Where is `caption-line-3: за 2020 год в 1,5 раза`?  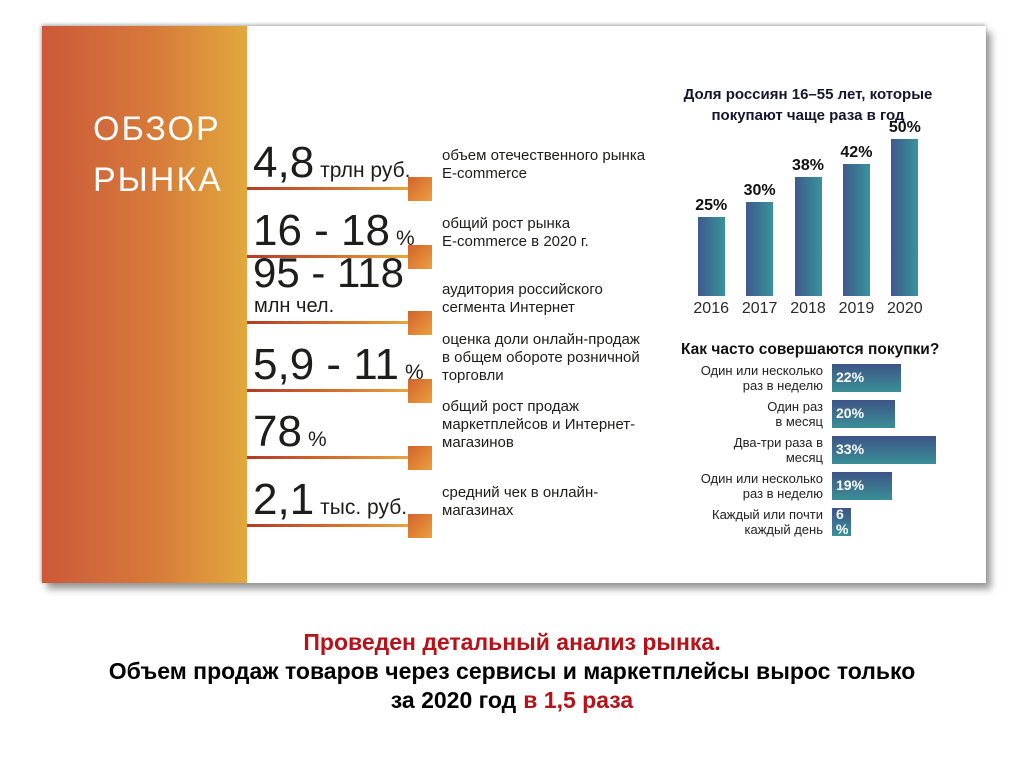 caption-line-3: за 2020 год в 1,5 раза is located at coordinates (512, 700).